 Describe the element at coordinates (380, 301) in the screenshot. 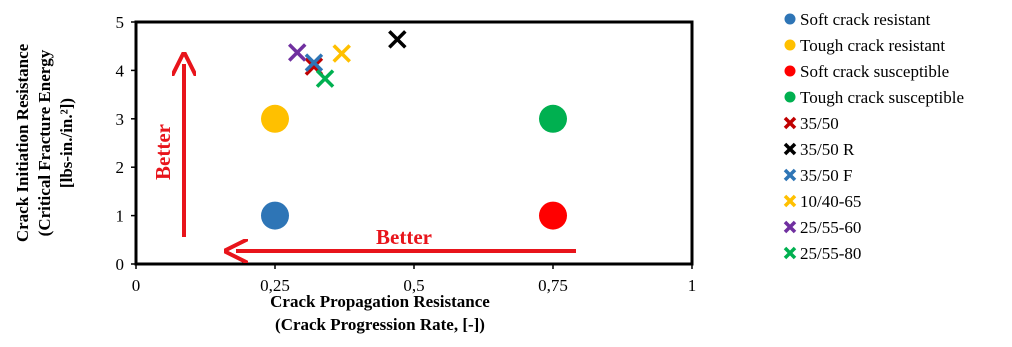

I see `x-axis-title: Crack Propagation Resistance` at that location.